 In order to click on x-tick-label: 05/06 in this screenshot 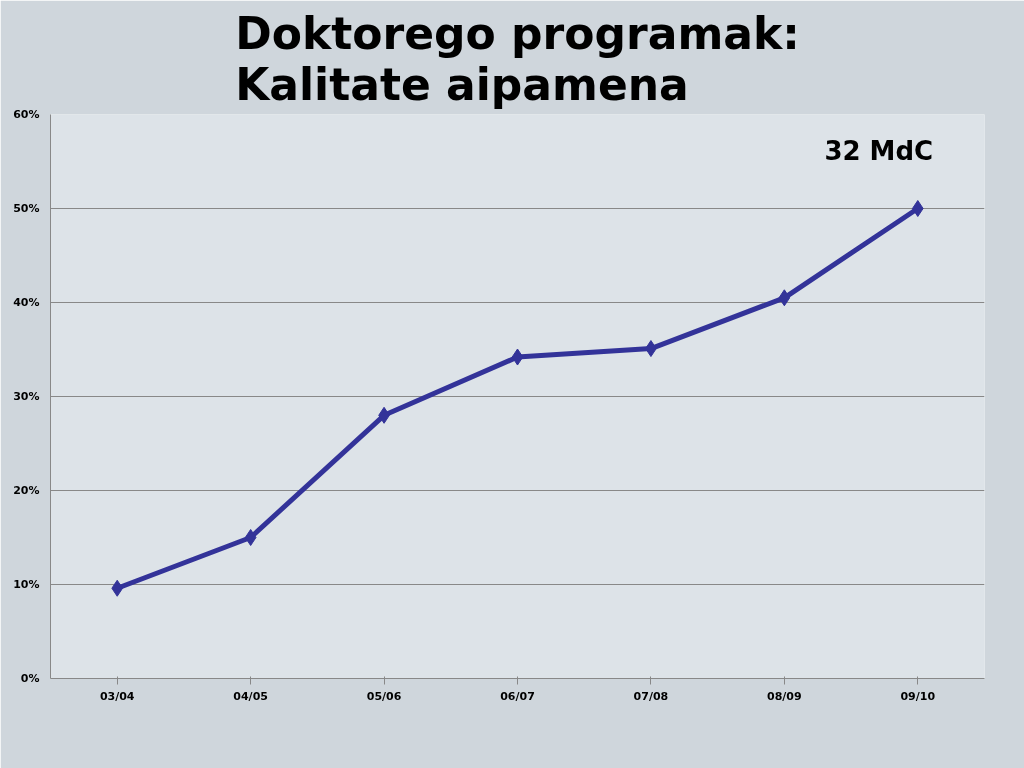, I will do `click(384, 696)`.